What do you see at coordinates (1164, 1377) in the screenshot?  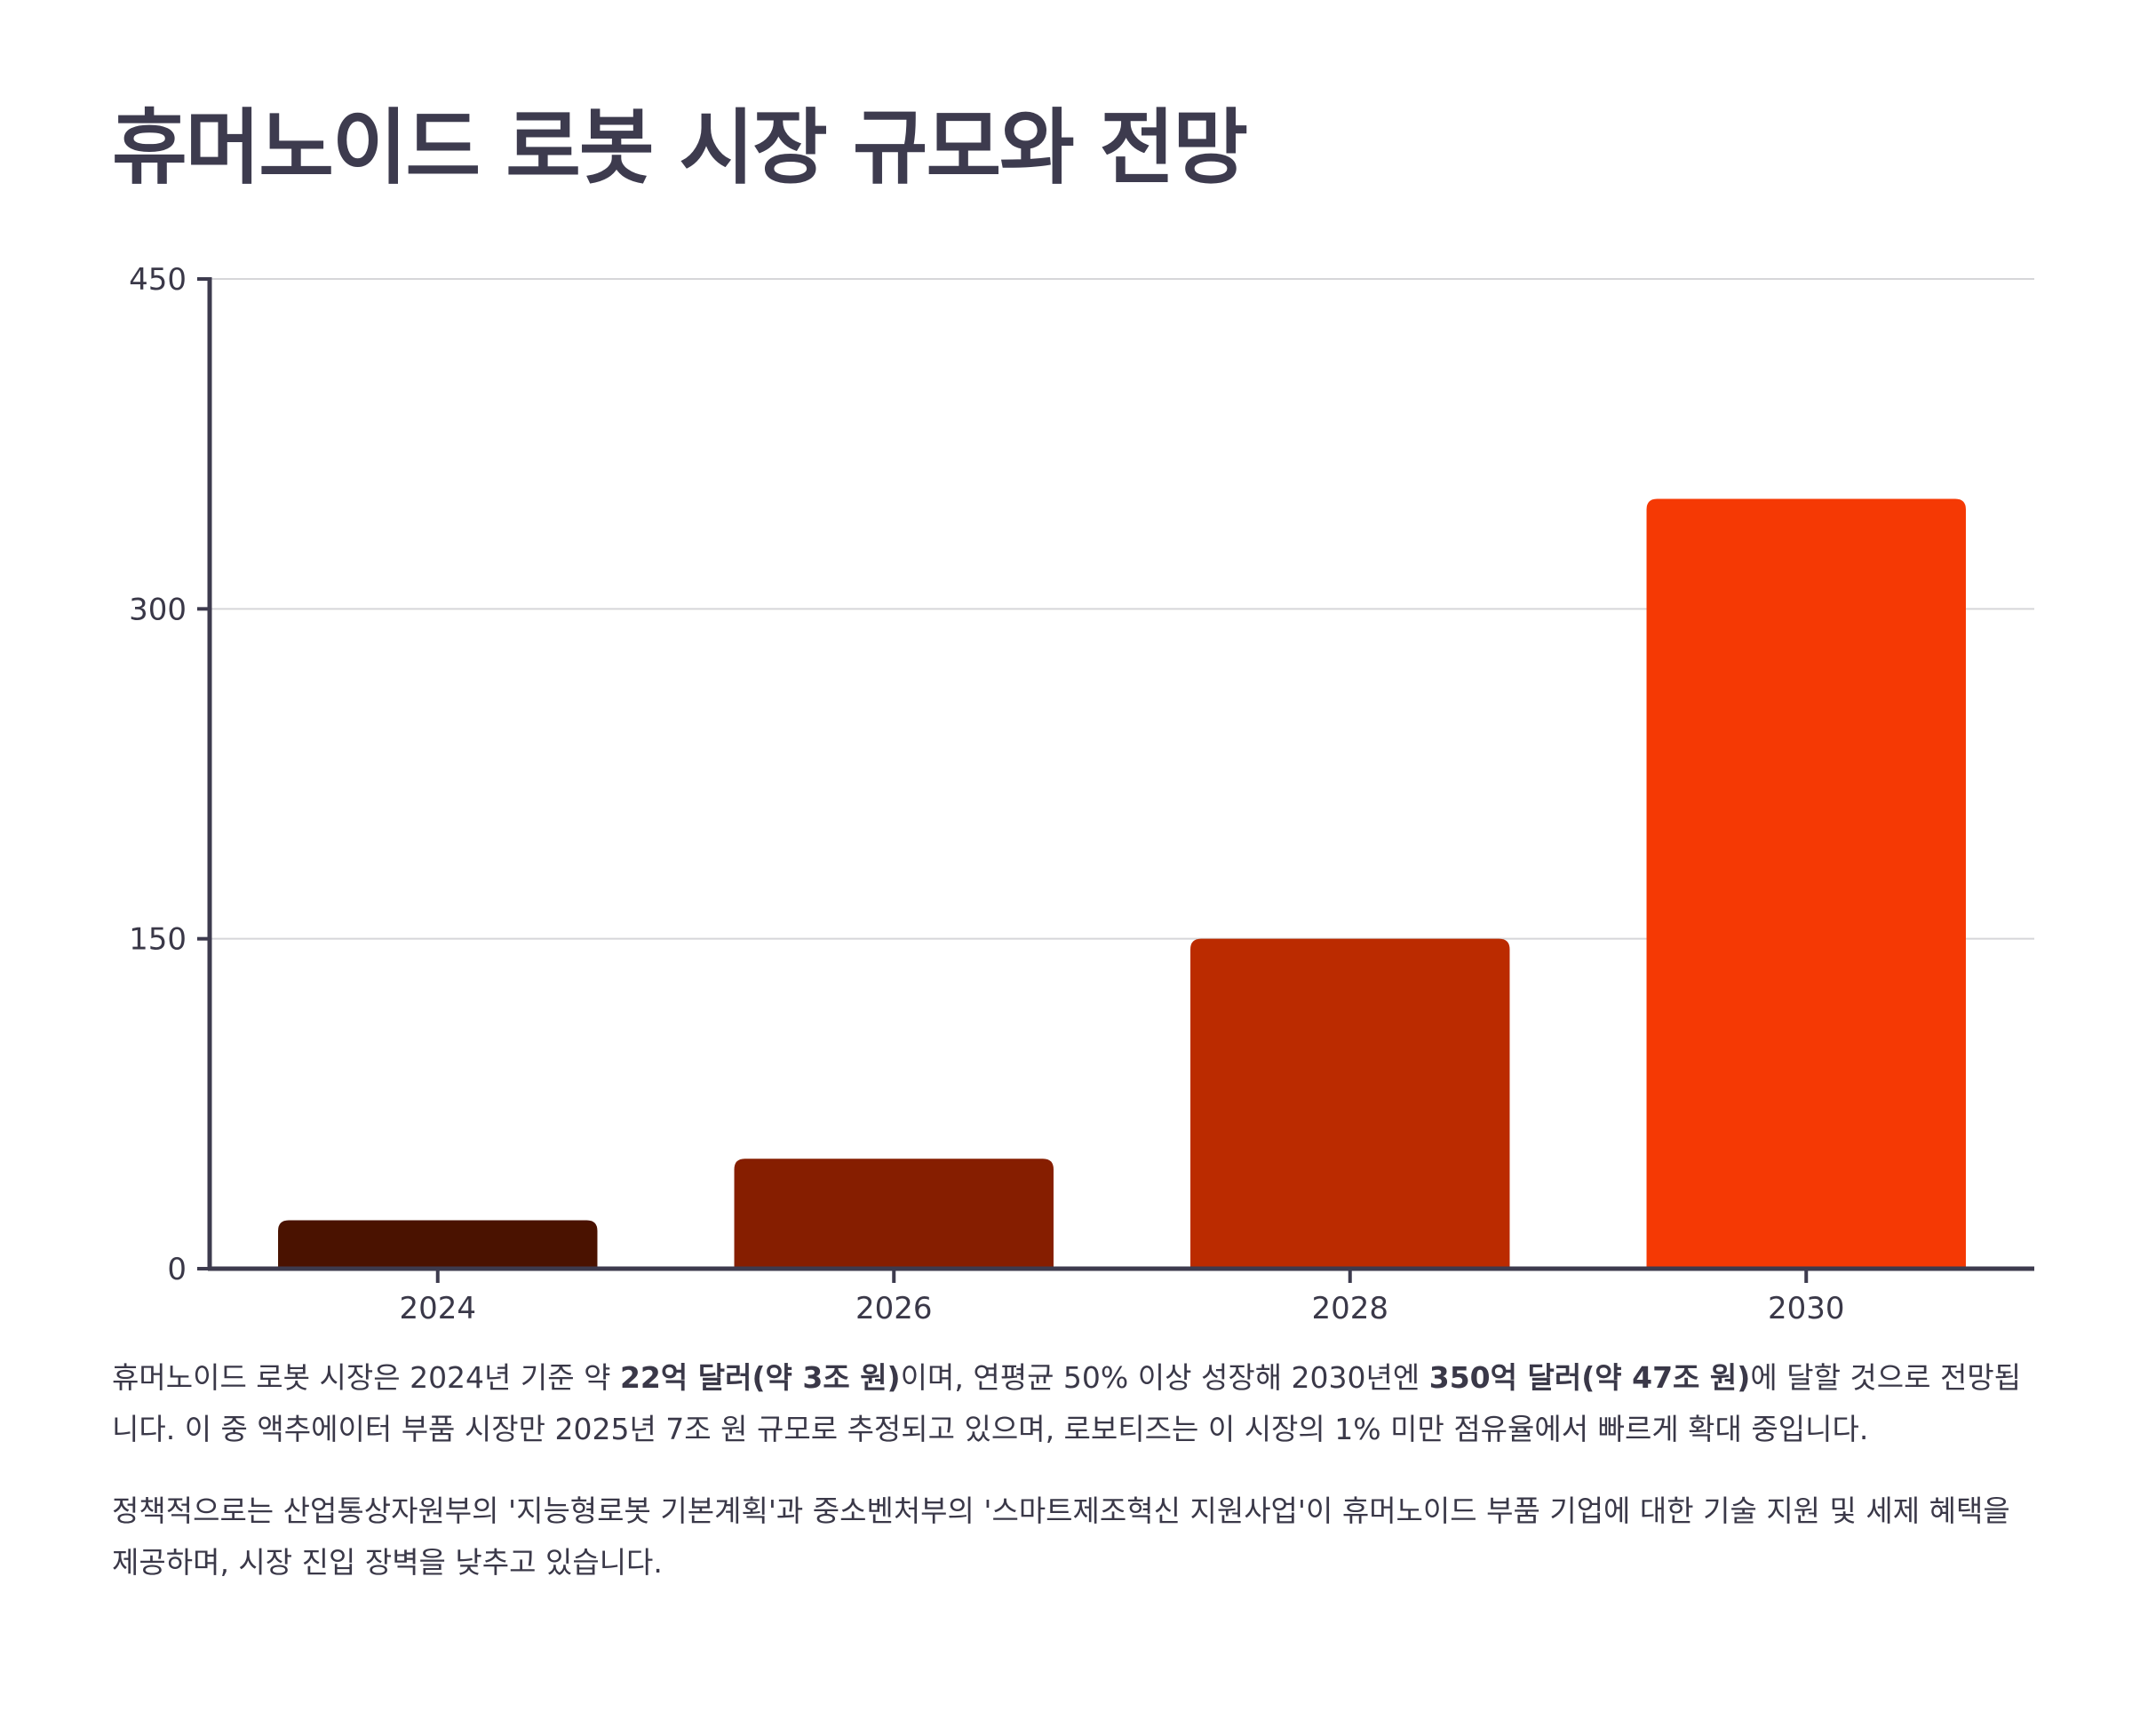 I see `paragraph-text: 이며, 연평균 50% 이상 성장해 2030년엔` at bounding box center [1164, 1377].